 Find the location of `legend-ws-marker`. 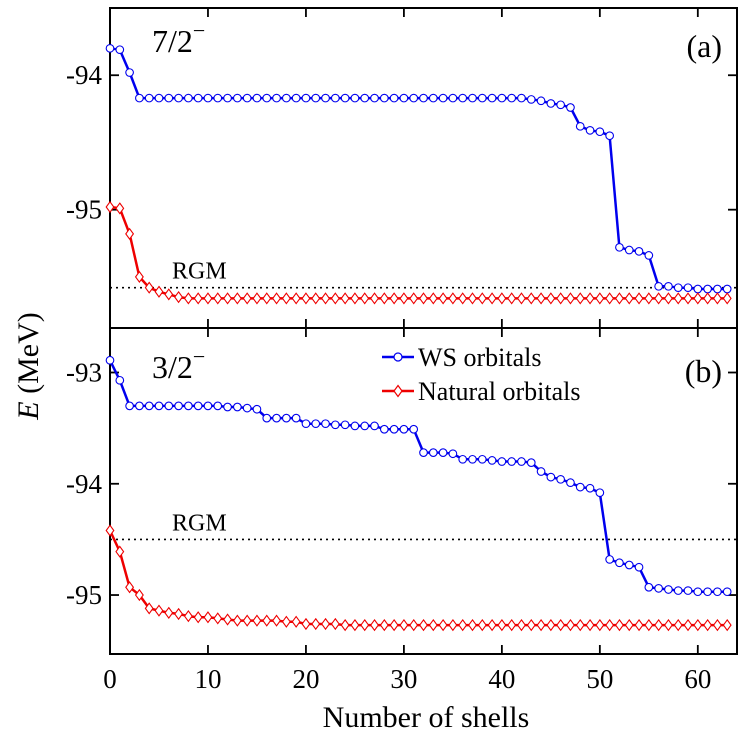

legend-ws-marker is located at coordinates (398, 357).